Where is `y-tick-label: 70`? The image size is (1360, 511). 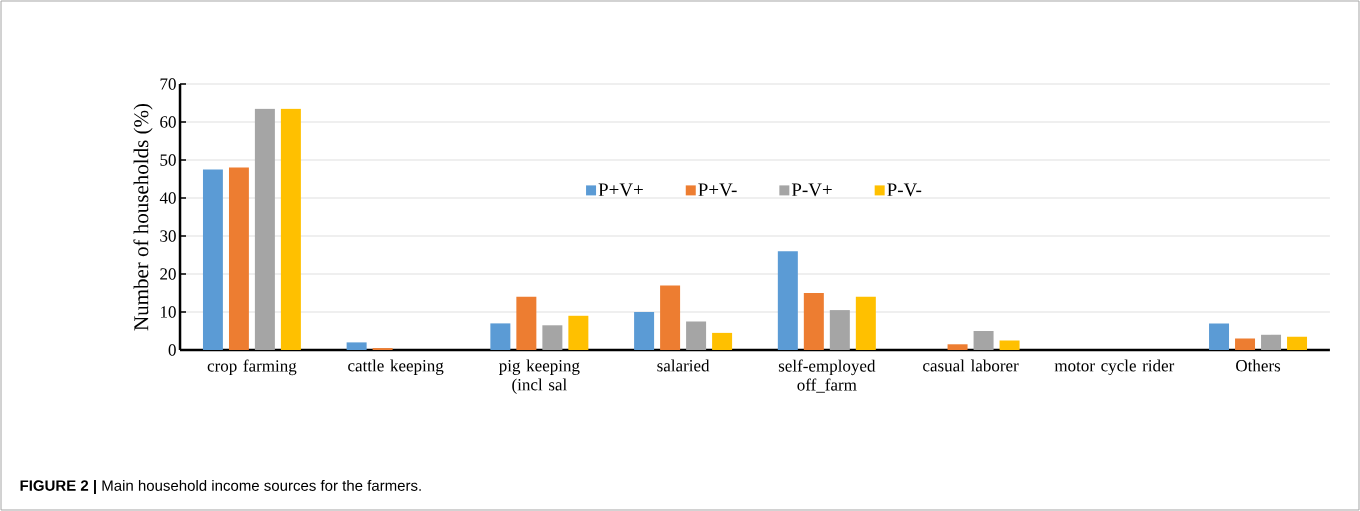
y-tick-label: 70 is located at coordinates (168, 84).